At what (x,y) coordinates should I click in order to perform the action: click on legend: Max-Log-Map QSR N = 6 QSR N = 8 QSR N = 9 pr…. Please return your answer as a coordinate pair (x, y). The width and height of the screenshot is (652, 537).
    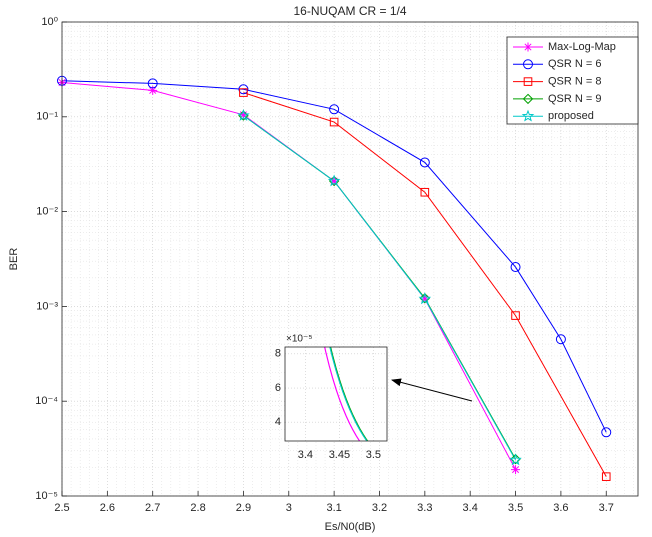
    Looking at the image, I should click on (572, 80).